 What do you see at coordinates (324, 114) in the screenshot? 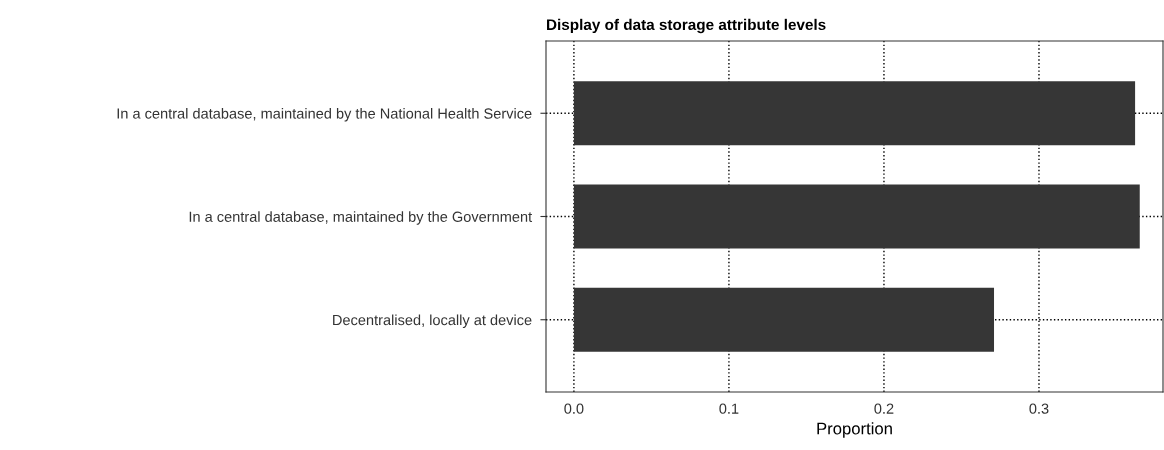
I see `y-tick-label: In a central database, maintained by the National Health Service` at bounding box center [324, 114].